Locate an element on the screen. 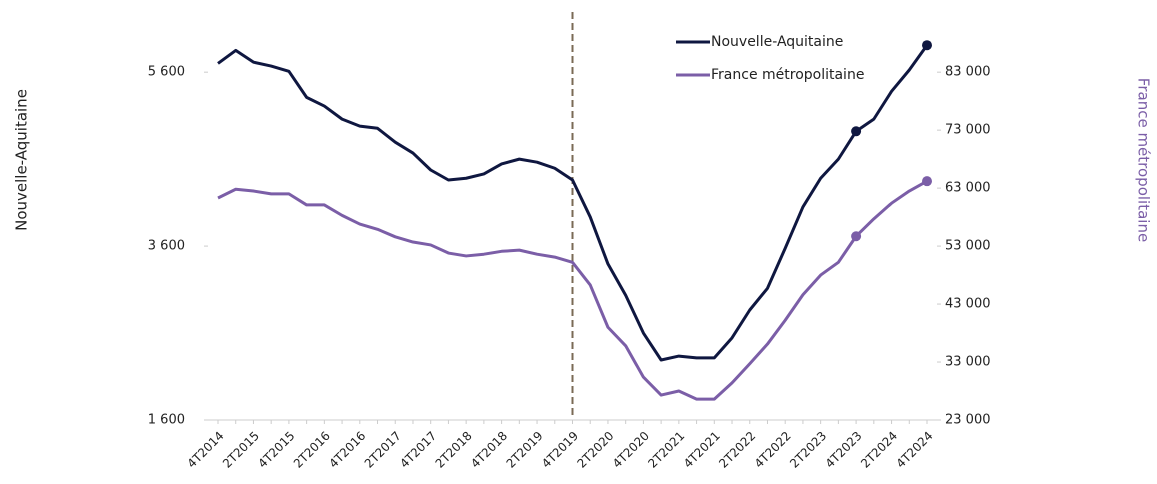  x-tick-label: 4T2019 is located at coordinates (560, 450).